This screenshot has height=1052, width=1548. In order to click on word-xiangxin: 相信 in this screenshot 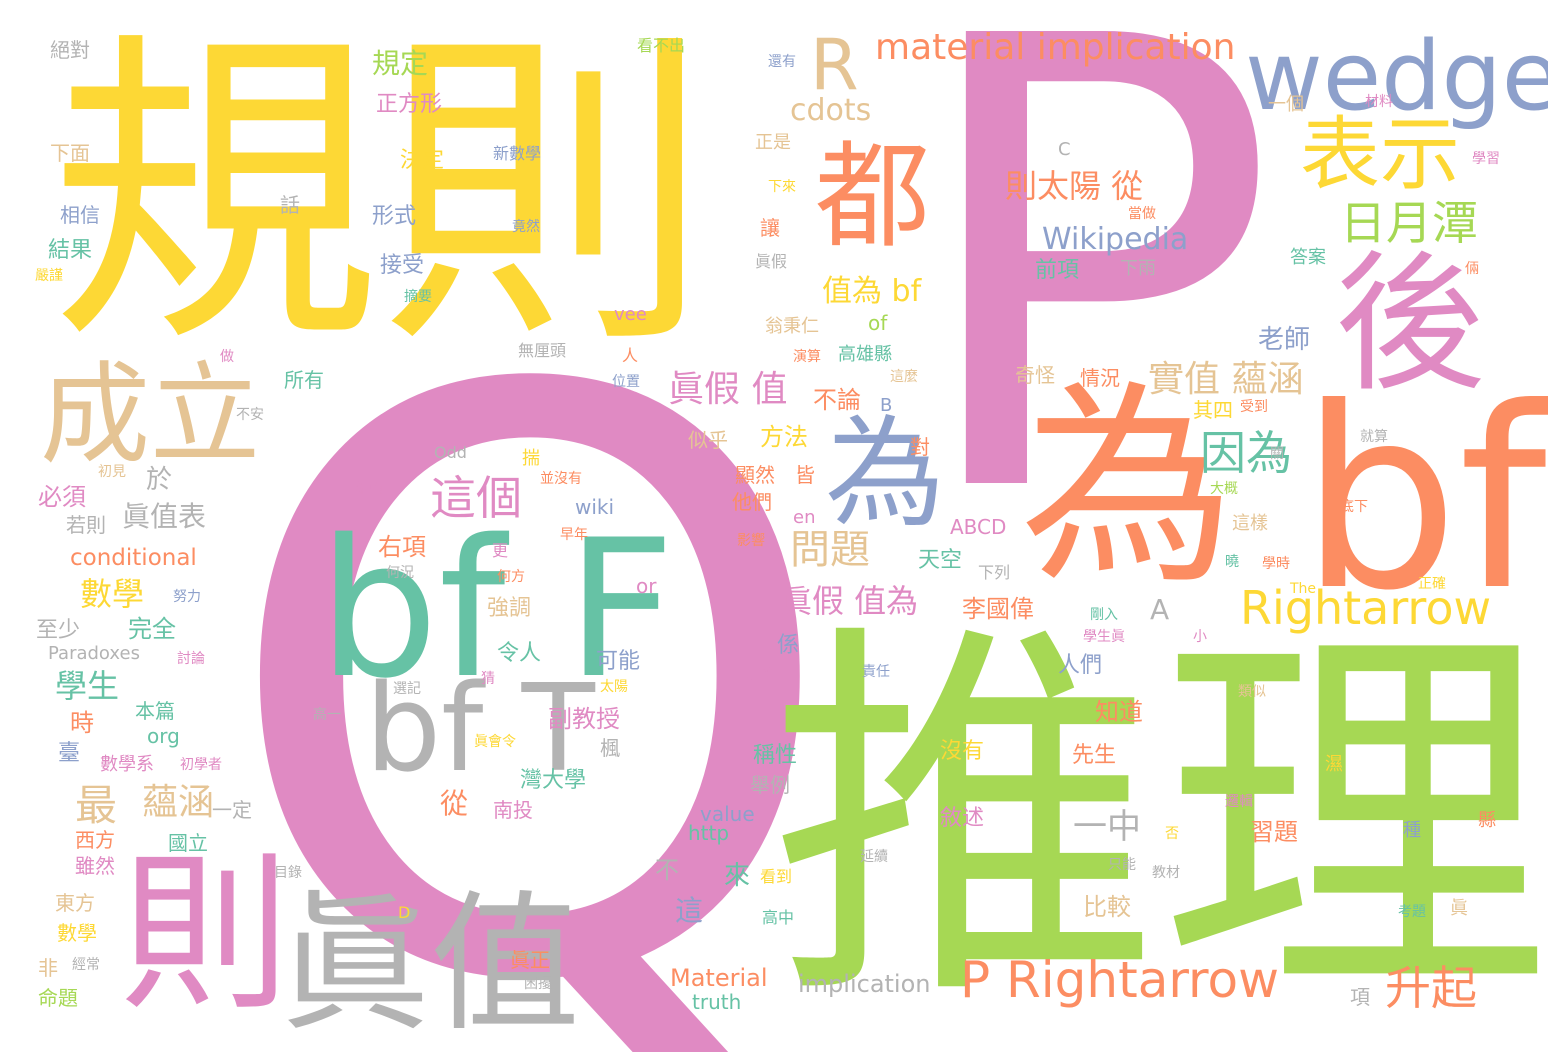, I will do `click(80, 215)`.